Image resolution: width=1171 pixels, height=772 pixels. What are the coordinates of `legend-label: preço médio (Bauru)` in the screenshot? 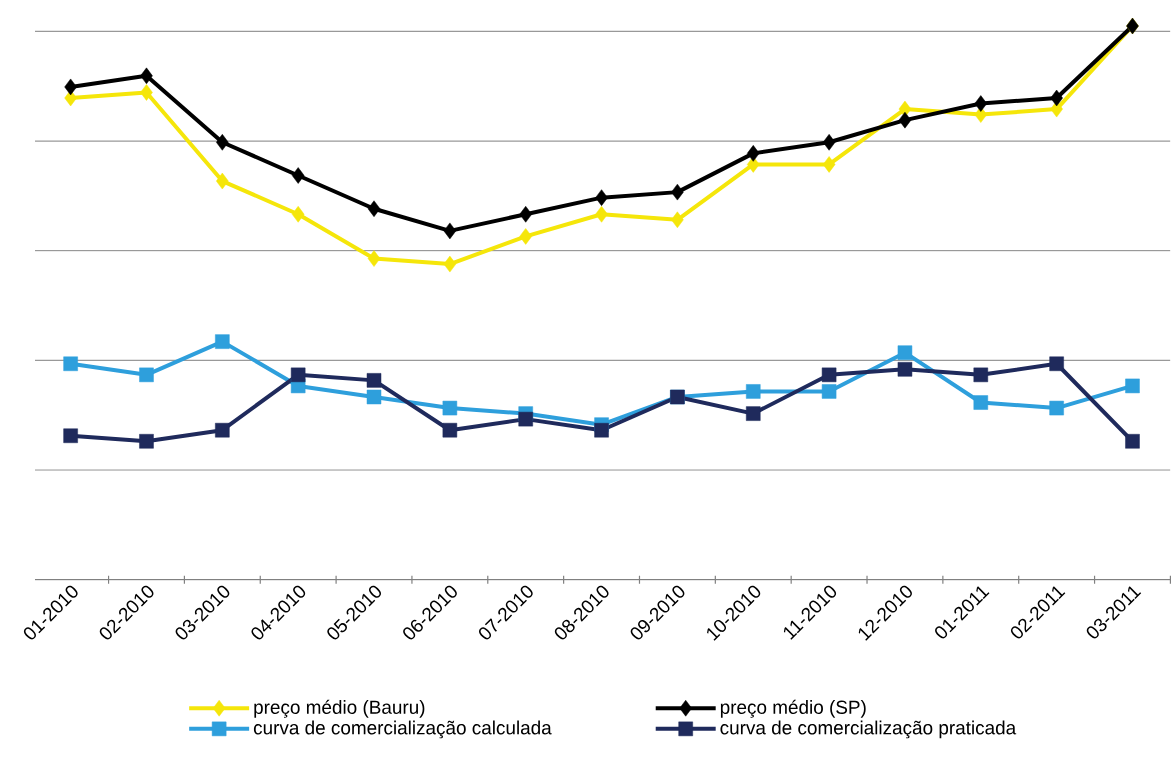 It's located at (339, 709).